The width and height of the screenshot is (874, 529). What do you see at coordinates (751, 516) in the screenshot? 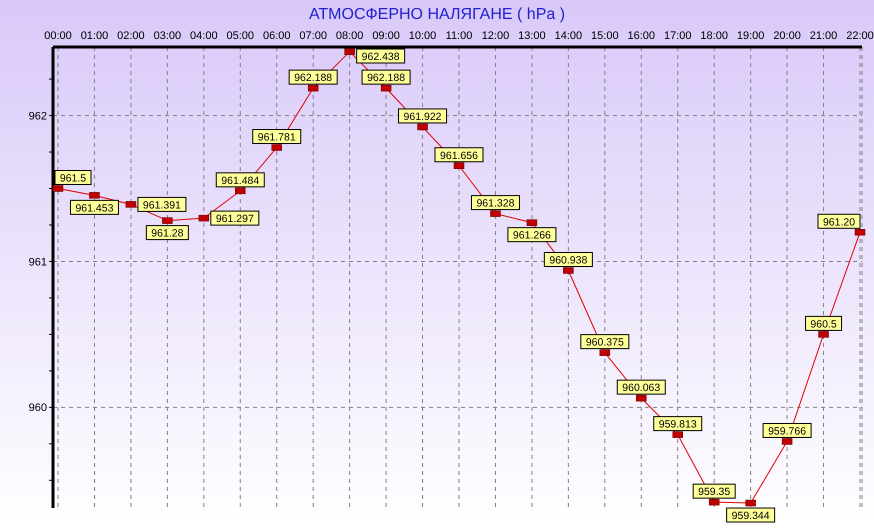
I see `data-label: 959.344` at bounding box center [751, 516].